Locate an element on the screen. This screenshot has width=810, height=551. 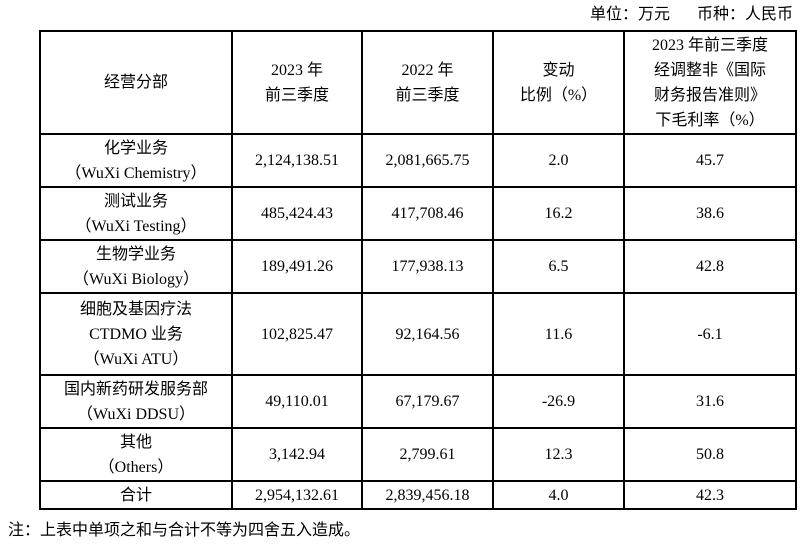
adj-gross-margin-cell: 38.6 is located at coordinates (710, 213).